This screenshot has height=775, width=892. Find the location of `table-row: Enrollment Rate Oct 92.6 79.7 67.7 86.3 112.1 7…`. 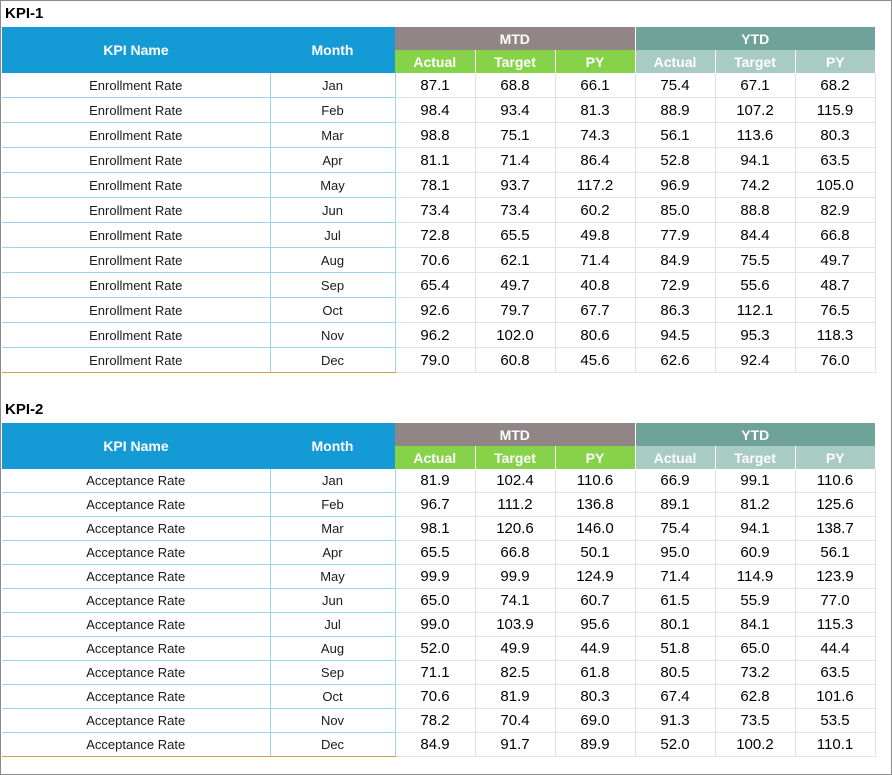

table-row: Enrollment Rate Oct 92.6 79.7 67.7 86.3 112.1 7… is located at coordinates (439, 310).